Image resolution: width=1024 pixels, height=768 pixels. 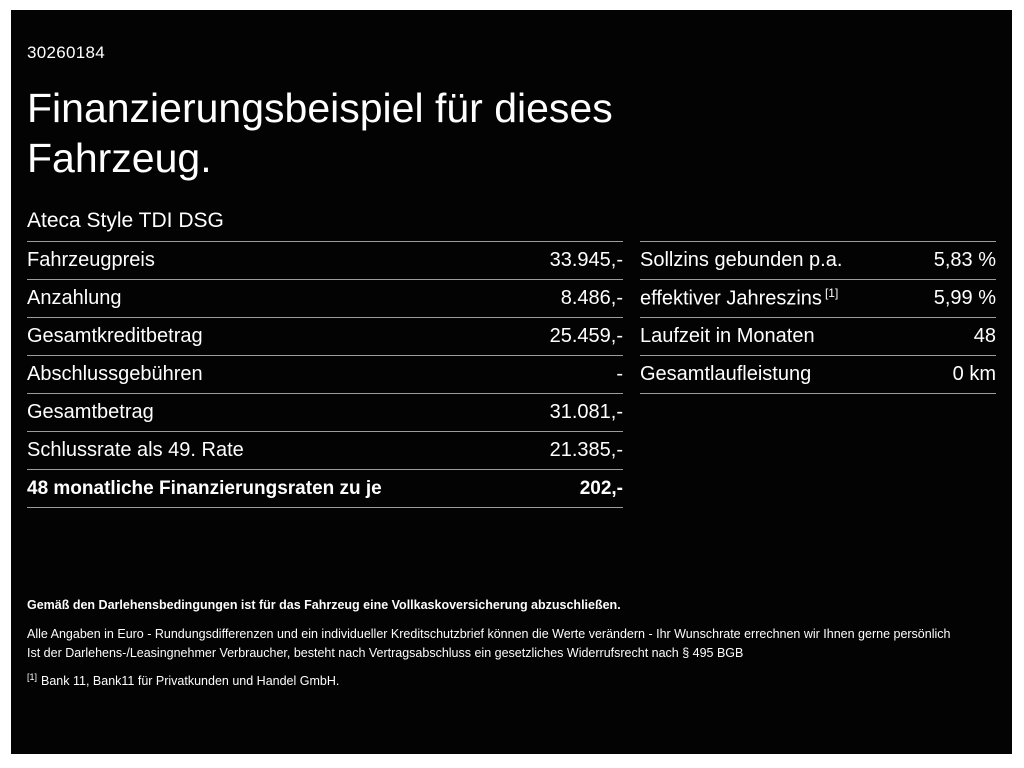 What do you see at coordinates (731, 298) in the screenshot?
I see `row-label-text: effektiver Jahreszins` at bounding box center [731, 298].